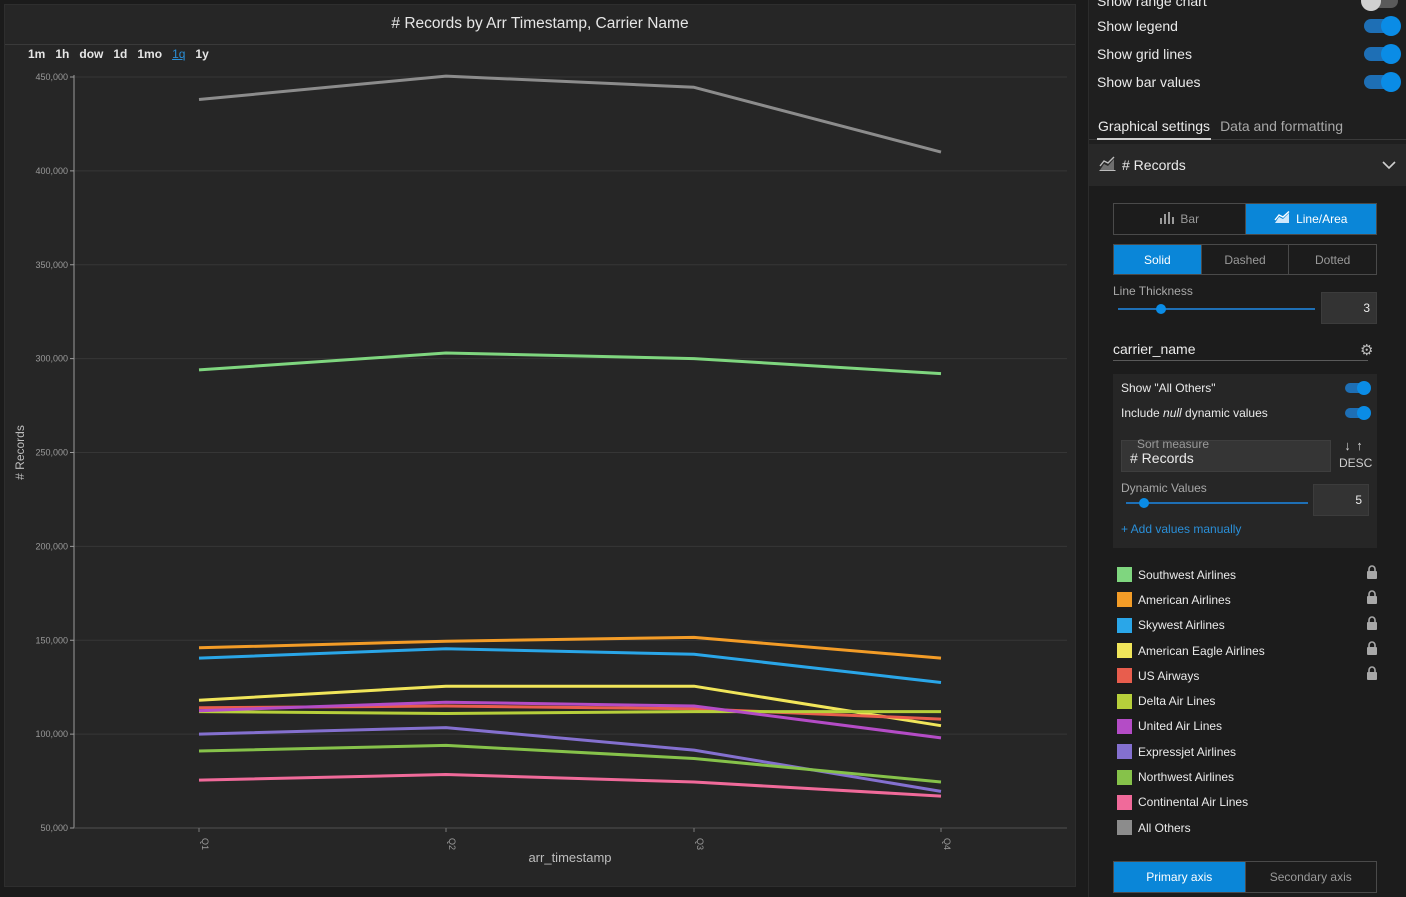 This screenshot has height=897, width=1406. What do you see at coordinates (62, 54) in the screenshot?
I see `granularity-1h-button: 1h` at bounding box center [62, 54].